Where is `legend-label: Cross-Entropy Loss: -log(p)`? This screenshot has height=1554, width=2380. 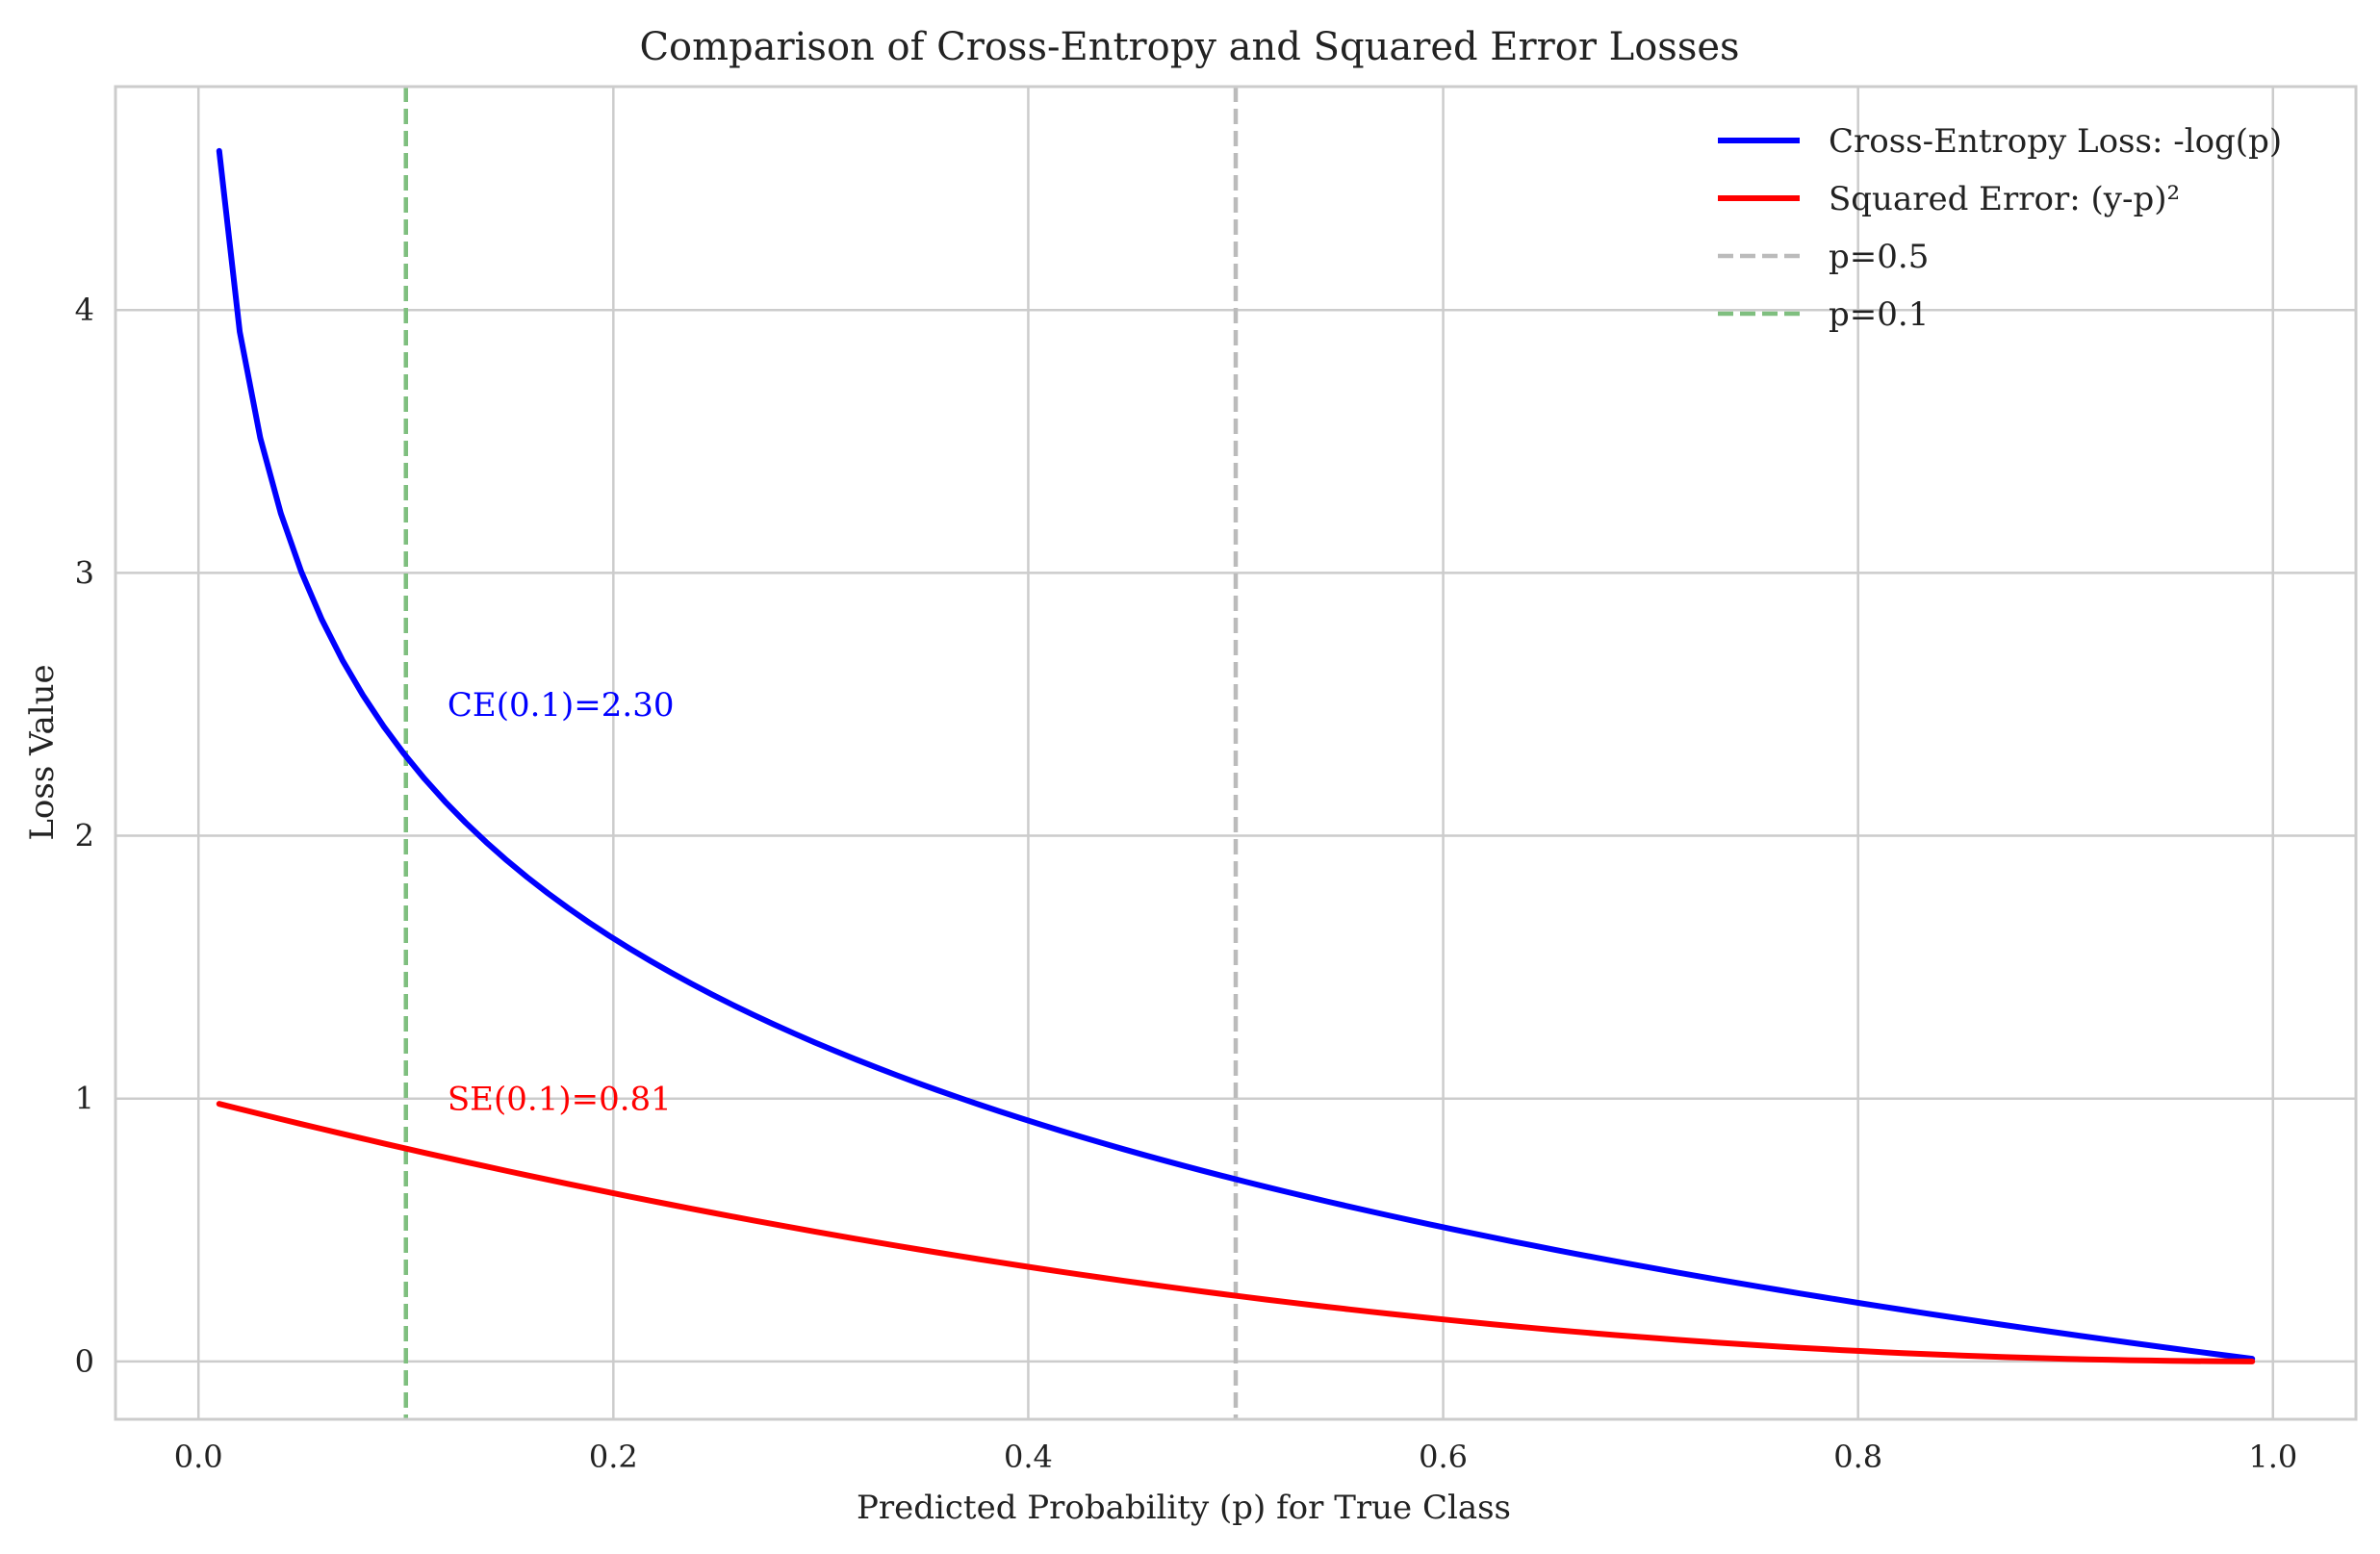
legend-label: Cross-Entropy Loss: -log(p) is located at coordinates (2055, 141).